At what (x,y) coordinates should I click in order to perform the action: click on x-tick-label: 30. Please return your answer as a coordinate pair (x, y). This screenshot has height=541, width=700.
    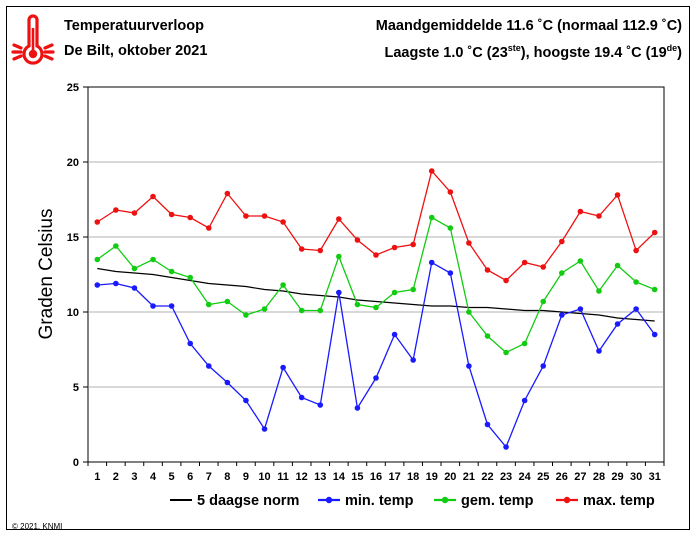
    Looking at the image, I should click on (636, 477).